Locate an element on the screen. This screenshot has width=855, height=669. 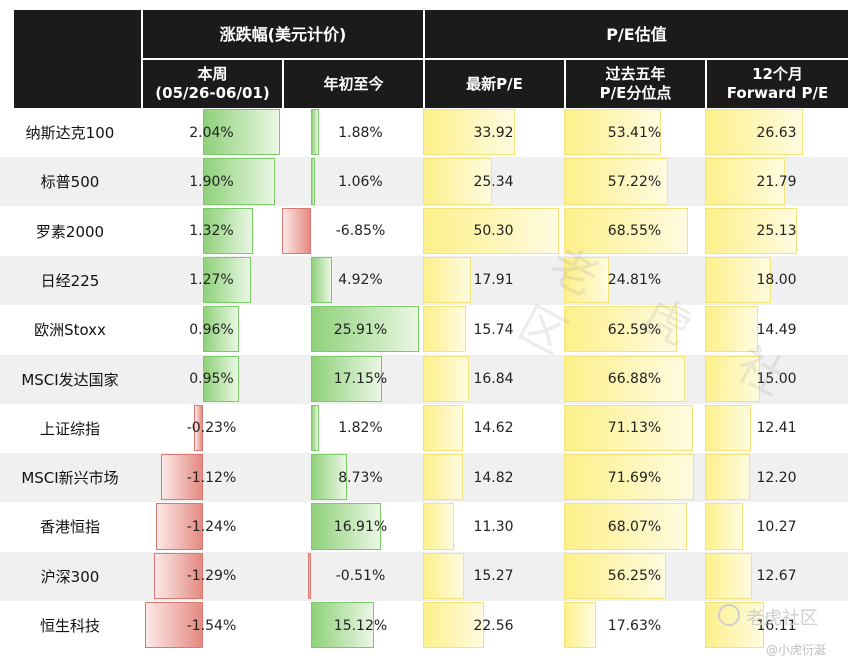
pe-percentile-value: 71.69% is located at coordinates (634, 477).